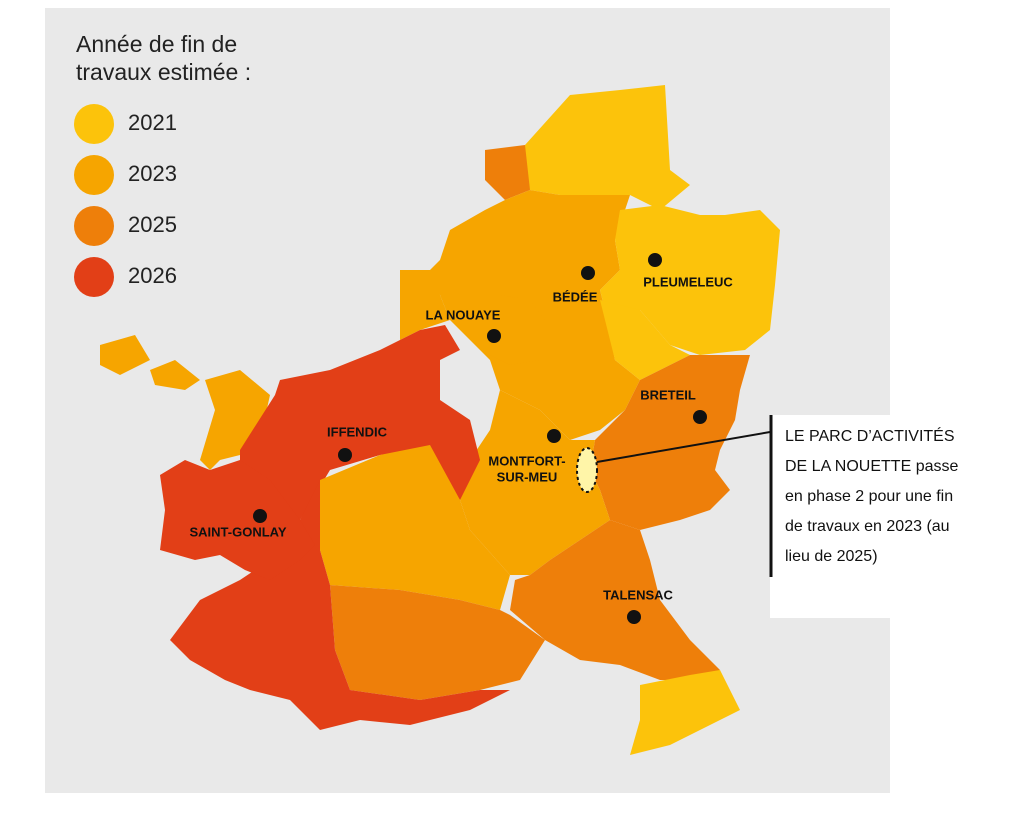 The image size is (1024, 819). What do you see at coordinates (668, 394) in the screenshot?
I see `town-label: BRETEIL` at bounding box center [668, 394].